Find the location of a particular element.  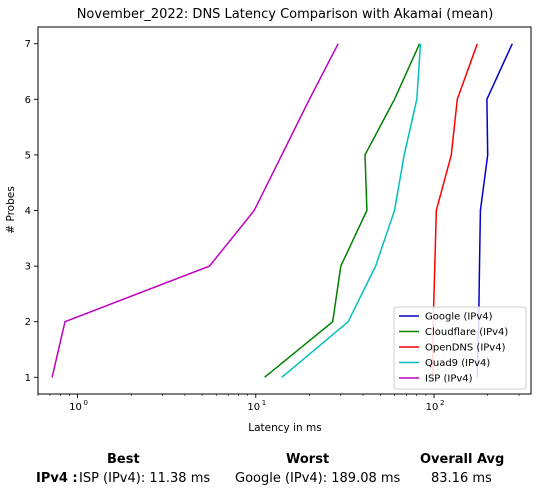

legend-label: OpenDNS (IPv4) is located at coordinates (465, 348).